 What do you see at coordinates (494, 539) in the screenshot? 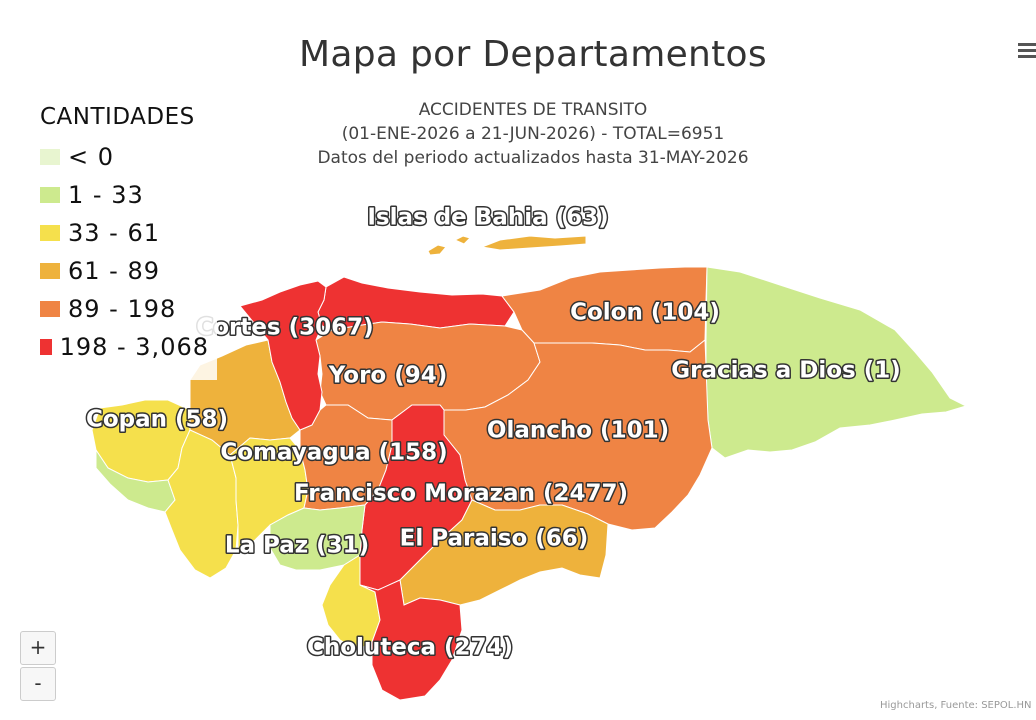
I see `department-label-paraiso: El Paraiso (66)` at bounding box center [494, 539].